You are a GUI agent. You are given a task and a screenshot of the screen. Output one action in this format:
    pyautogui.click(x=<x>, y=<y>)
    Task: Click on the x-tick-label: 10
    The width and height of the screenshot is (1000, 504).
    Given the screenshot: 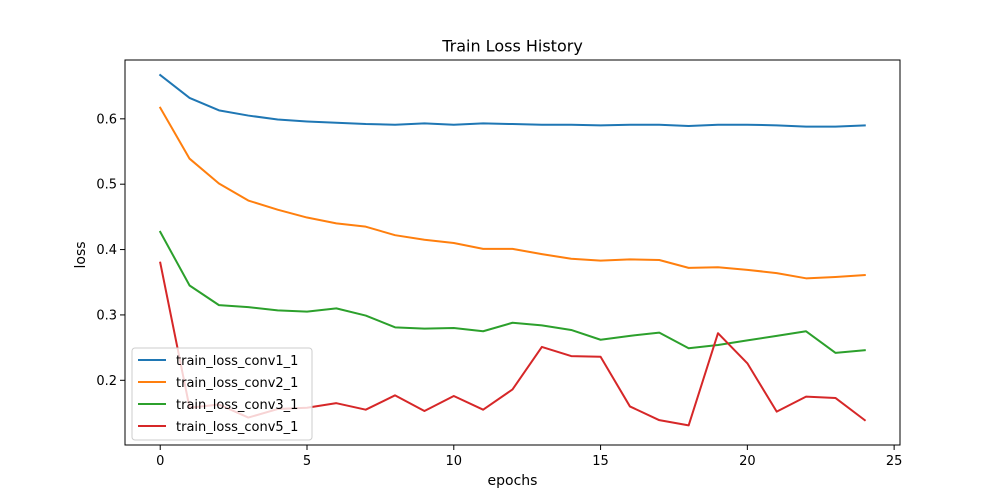 What is the action you would take?
    pyautogui.click(x=454, y=461)
    